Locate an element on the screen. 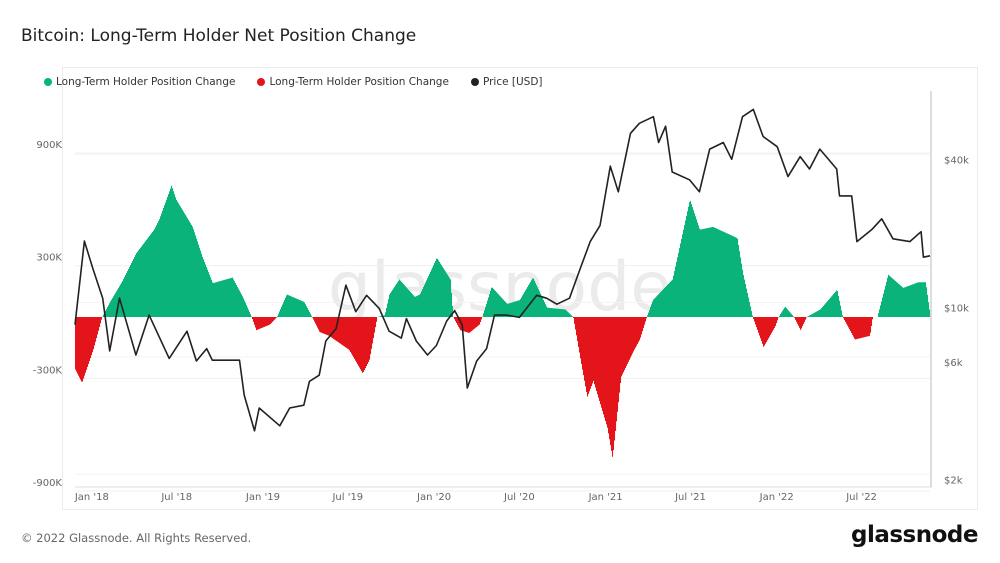 The height and width of the screenshot is (563, 1000). legend-item-ltf-negative: Long-Term Holder Position Change is located at coordinates (353, 82).